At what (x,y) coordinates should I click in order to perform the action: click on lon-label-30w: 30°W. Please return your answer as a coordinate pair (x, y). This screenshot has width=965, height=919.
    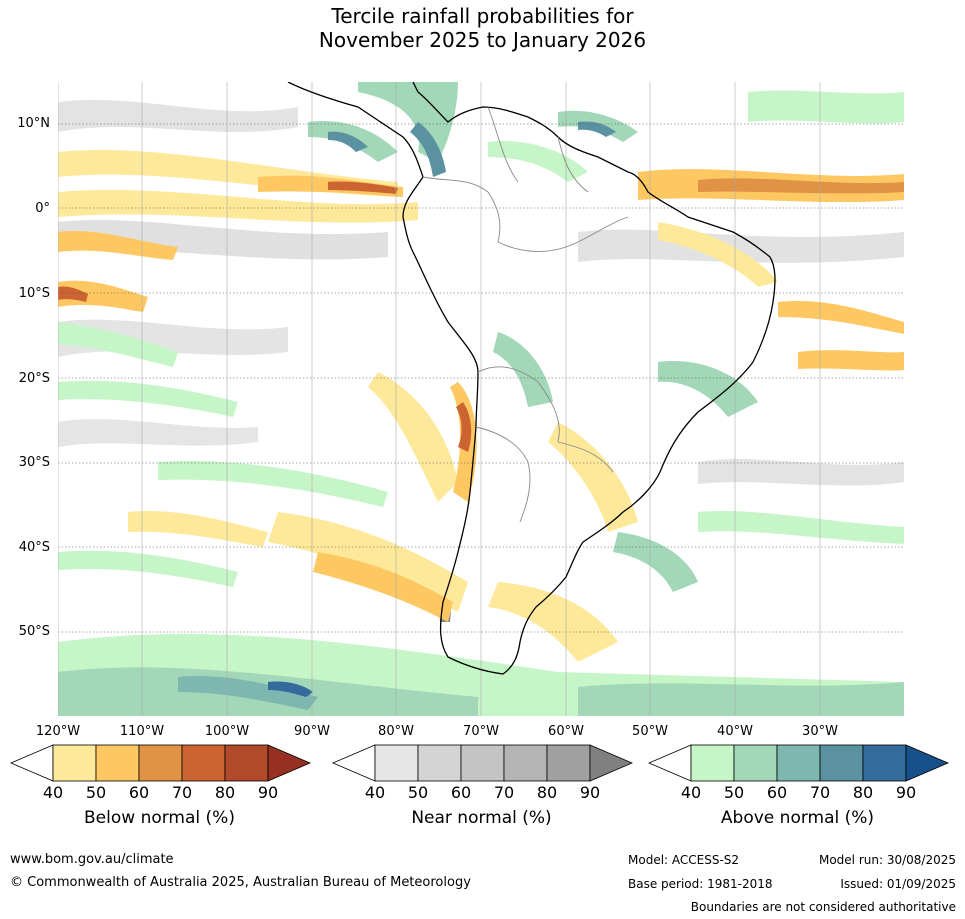
    Looking at the image, I should click on (820, 731).